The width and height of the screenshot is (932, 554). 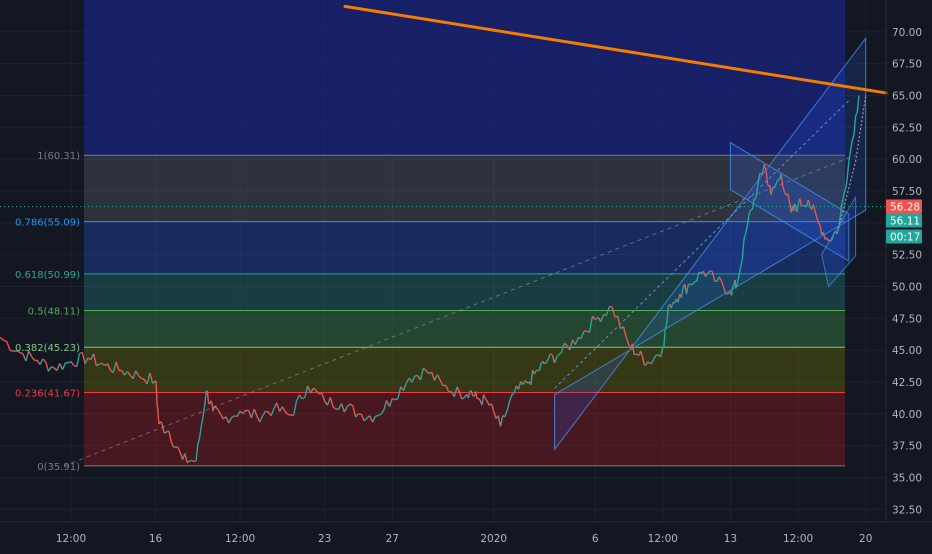 I want to click on fib-level-label: 0.382(45.23), so click(x=47, y=348).